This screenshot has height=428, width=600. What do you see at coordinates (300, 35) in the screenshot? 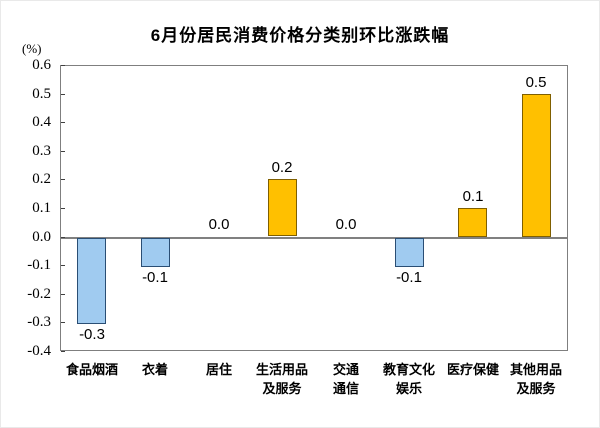
I see `chart-title: 6月份居民消费价格分类别环比涨跌幅` at bounding box center [300, 35].